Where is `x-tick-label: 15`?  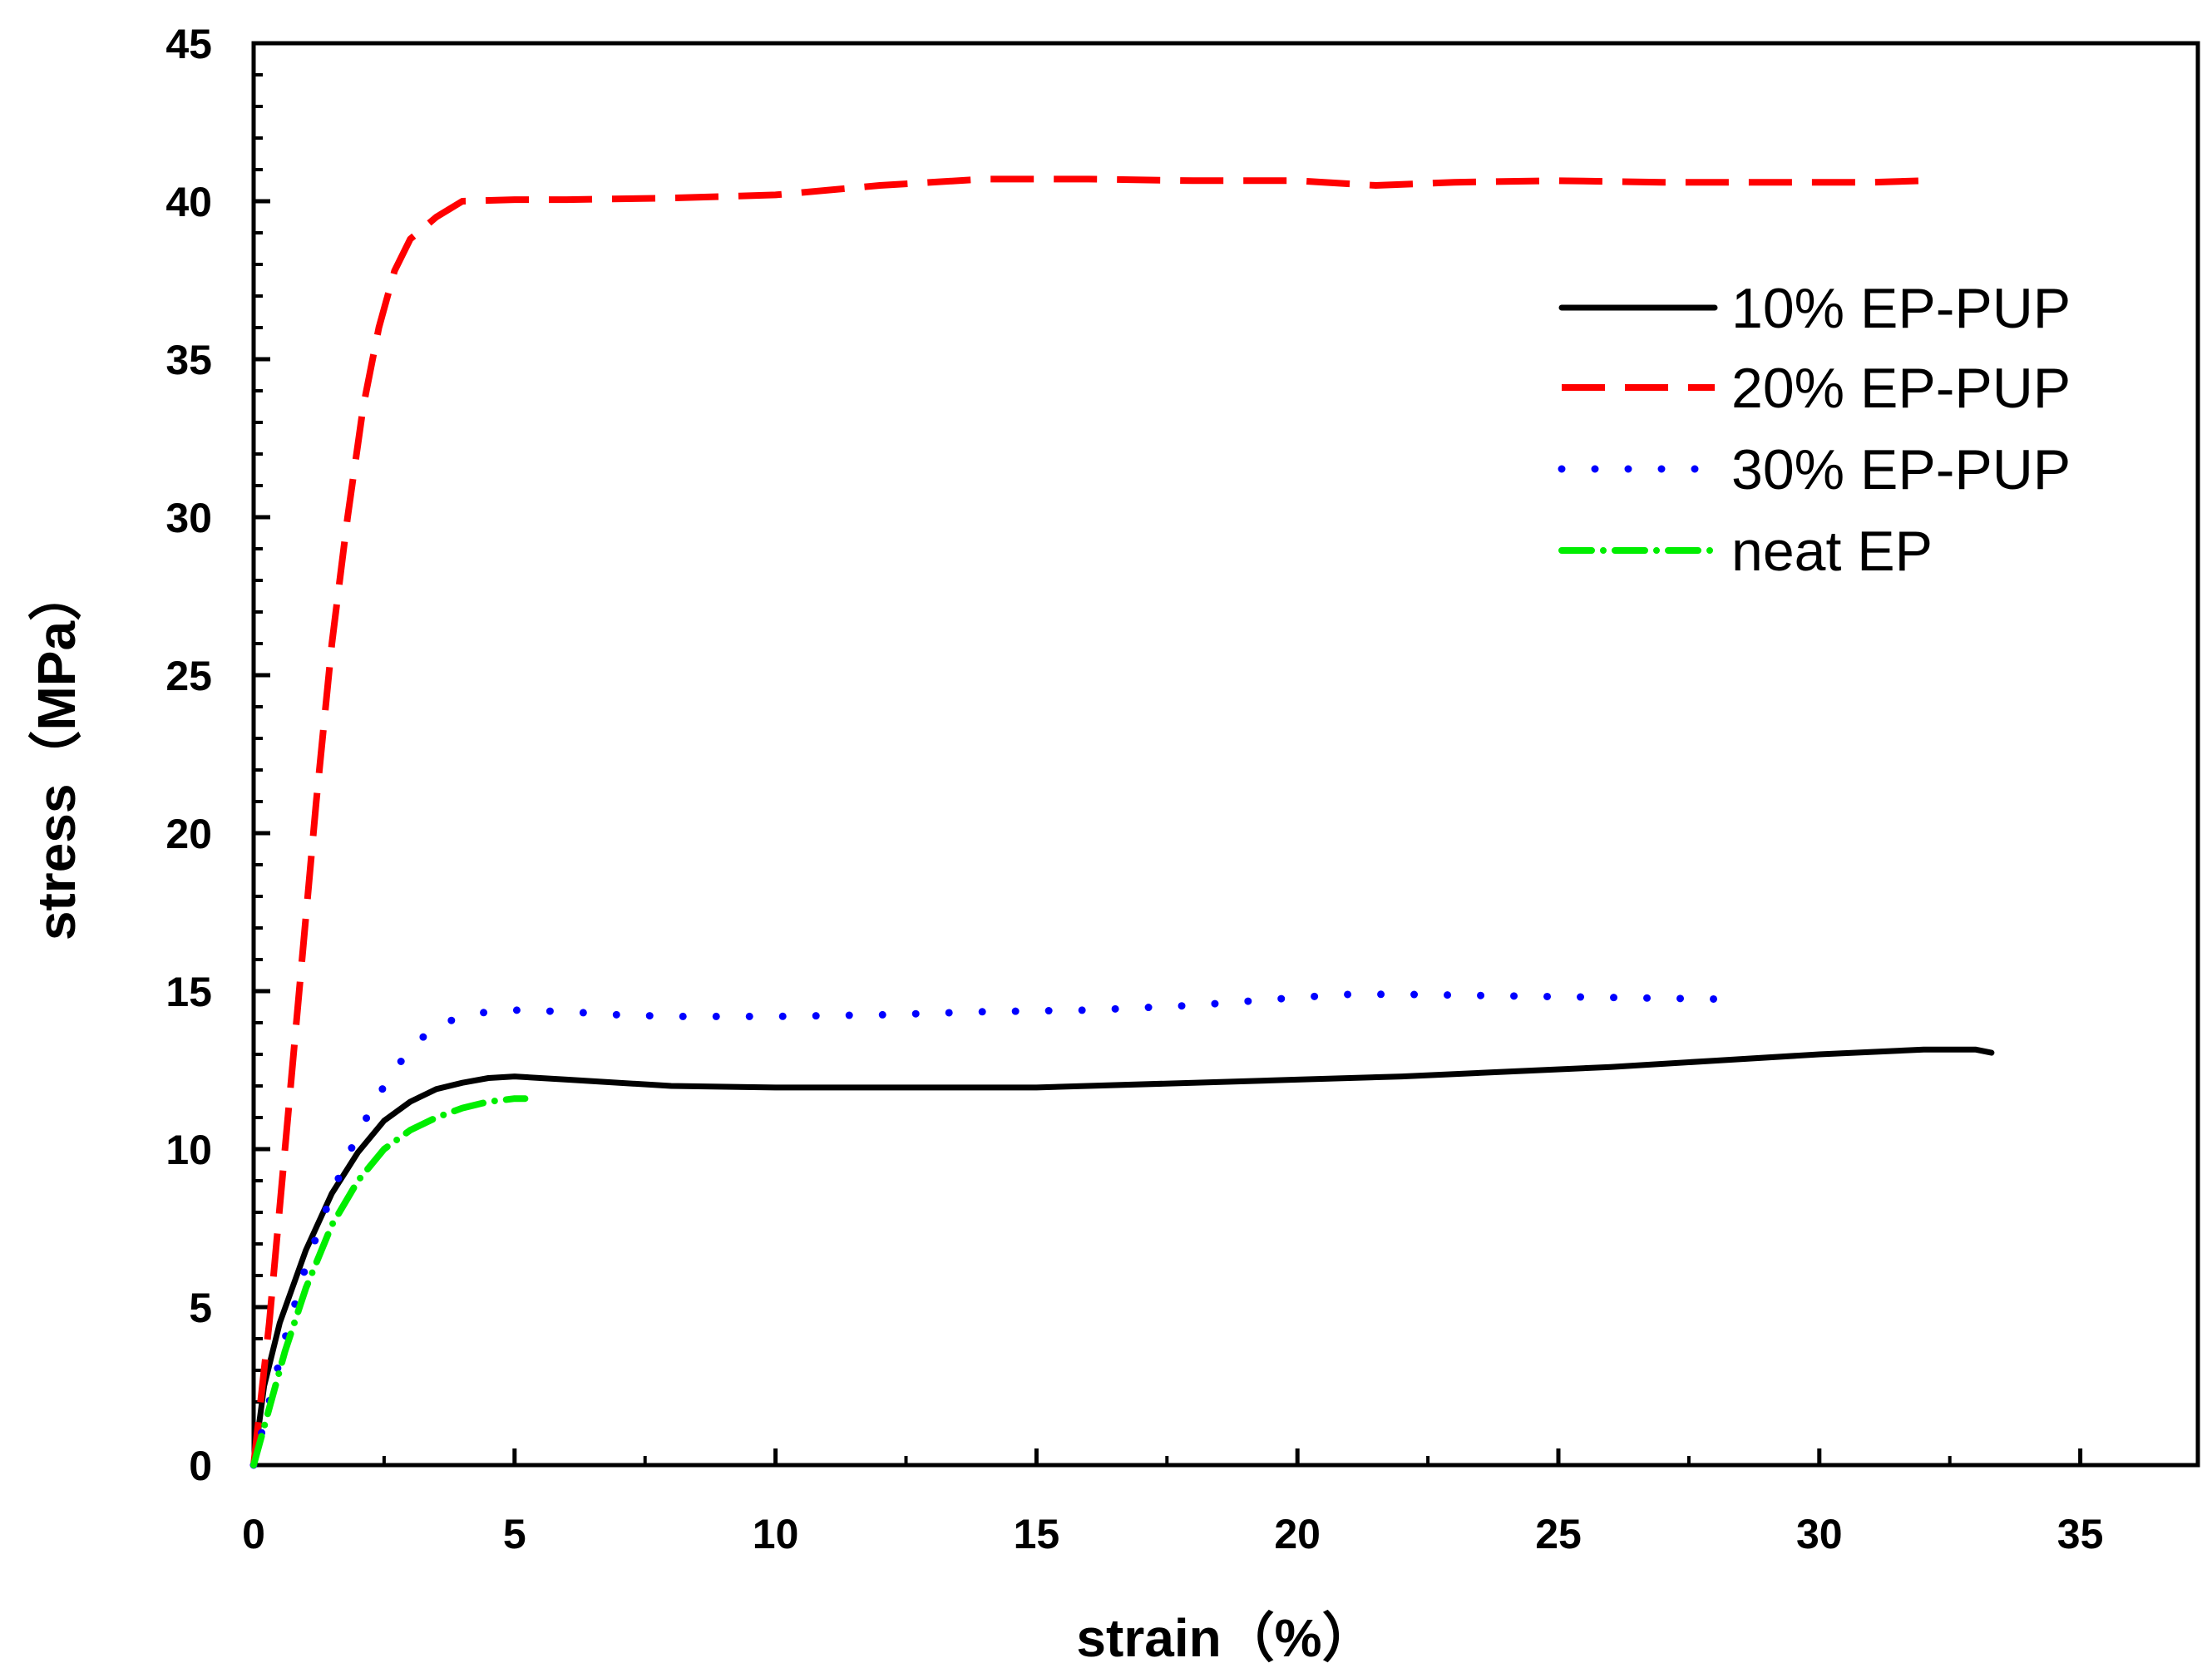
x-tick-label: 15 is located at coordinates (1037, 1534).